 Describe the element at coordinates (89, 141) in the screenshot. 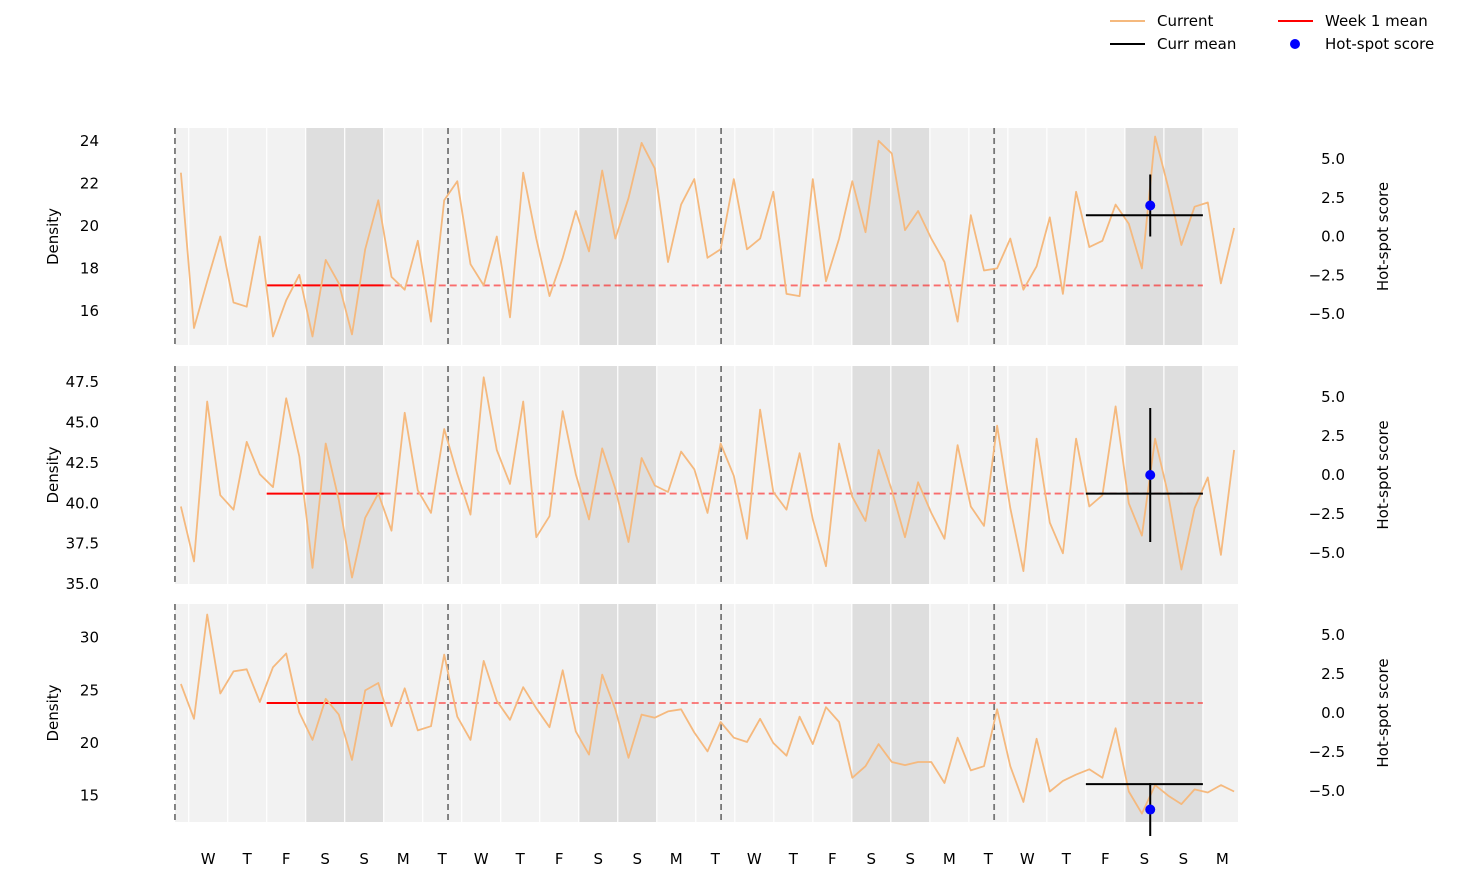

I see `y-tick-label: 24` at that location.